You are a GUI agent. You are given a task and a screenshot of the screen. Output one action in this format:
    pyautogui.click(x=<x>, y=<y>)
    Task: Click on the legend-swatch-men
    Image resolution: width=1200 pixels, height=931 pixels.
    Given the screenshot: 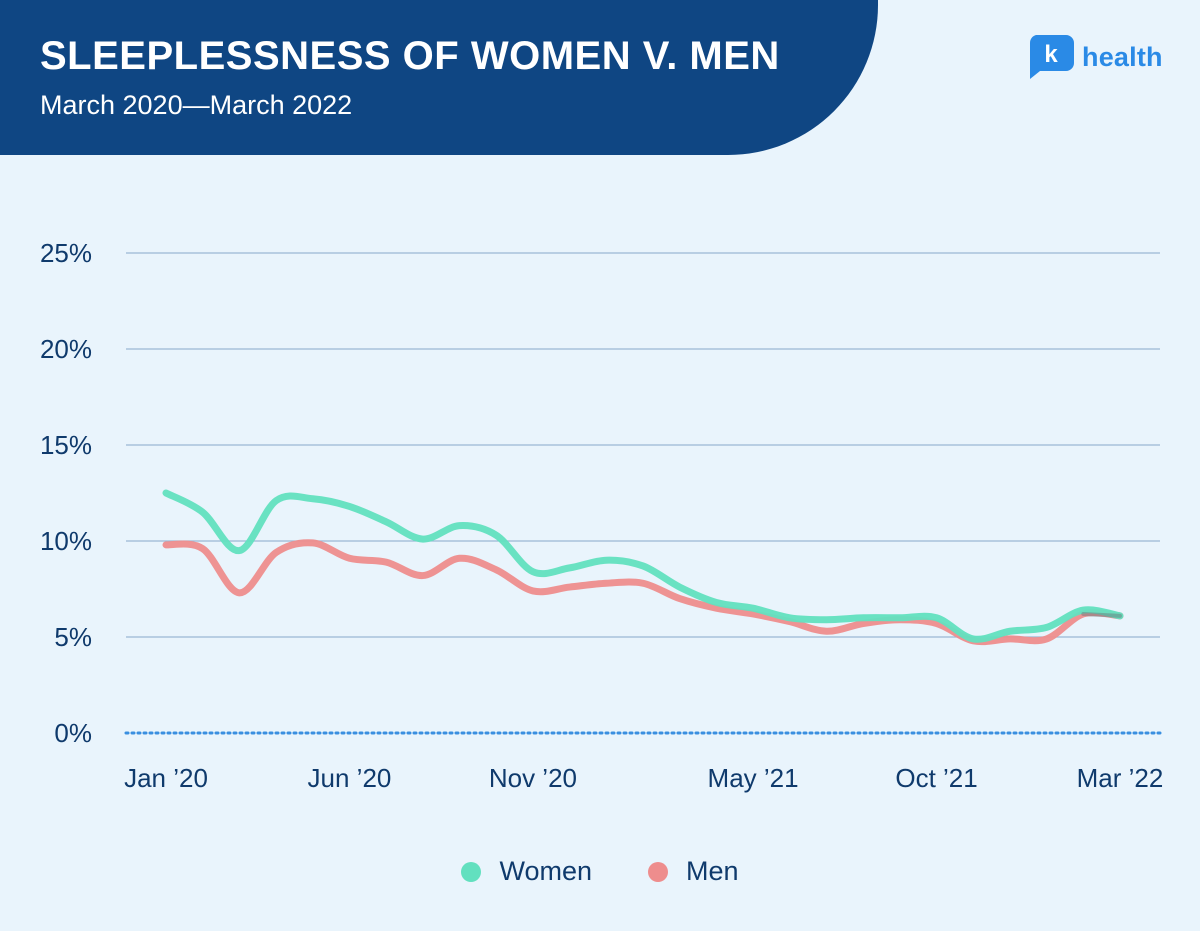 What is the action you would take?
    pyautogui.click(x=658, y=871)
    